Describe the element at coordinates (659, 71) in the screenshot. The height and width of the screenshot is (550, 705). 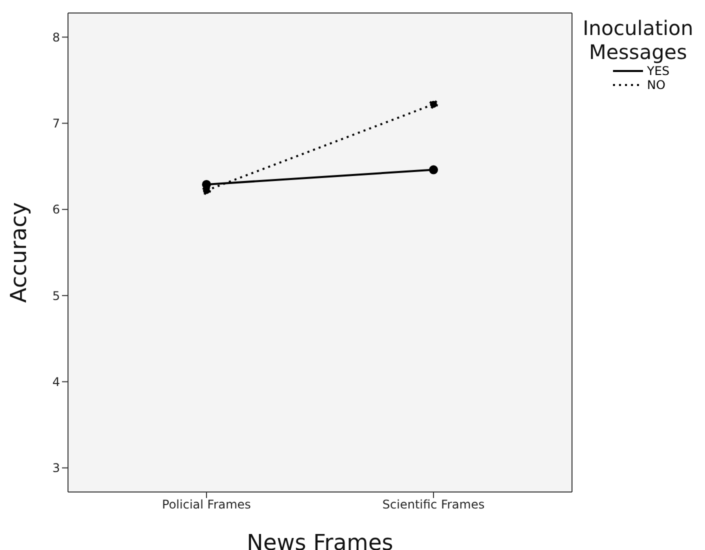
I see `legend-label: YES` at that location.